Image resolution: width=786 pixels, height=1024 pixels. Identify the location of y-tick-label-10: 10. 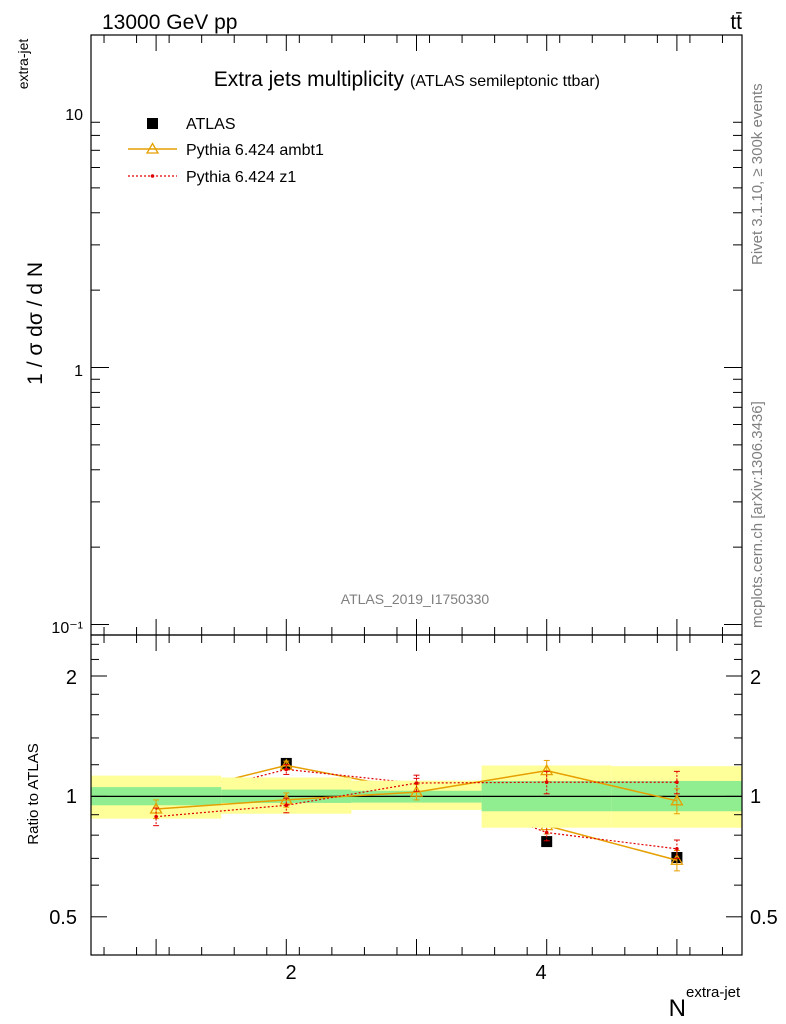
(74, 115).